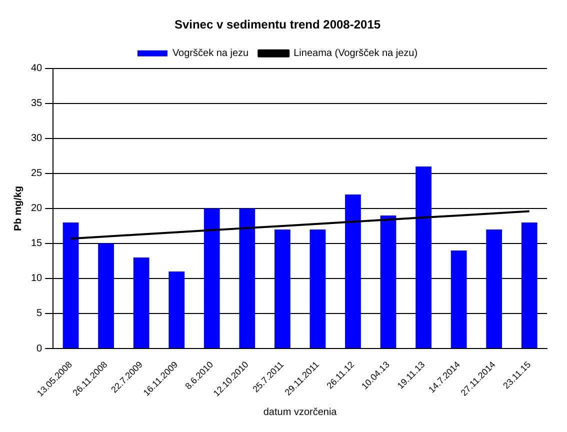 The width and height of the screenshot is (567, 432). What do you see at coordinates (37, 244) in the screenshot?
I see `y-tick-label: 15` at bounding box center [37, 244].